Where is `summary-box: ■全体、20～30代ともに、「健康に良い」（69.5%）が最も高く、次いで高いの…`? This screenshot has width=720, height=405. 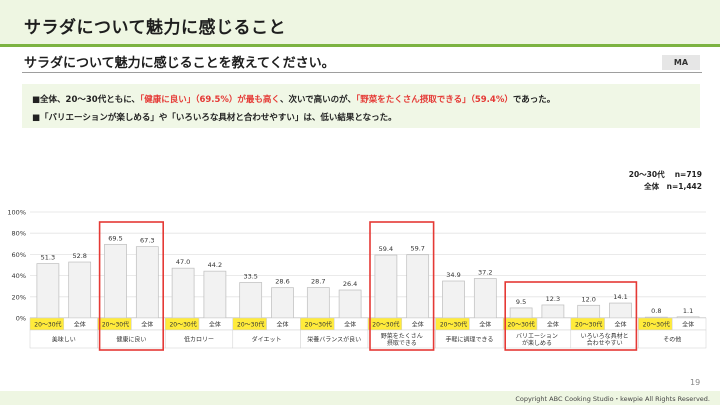 summary-box: ■全体、20～30代ともに、「健康に良い」（69.5%）が最も高く、次いで高いの… is located at coordinates (361, 106).